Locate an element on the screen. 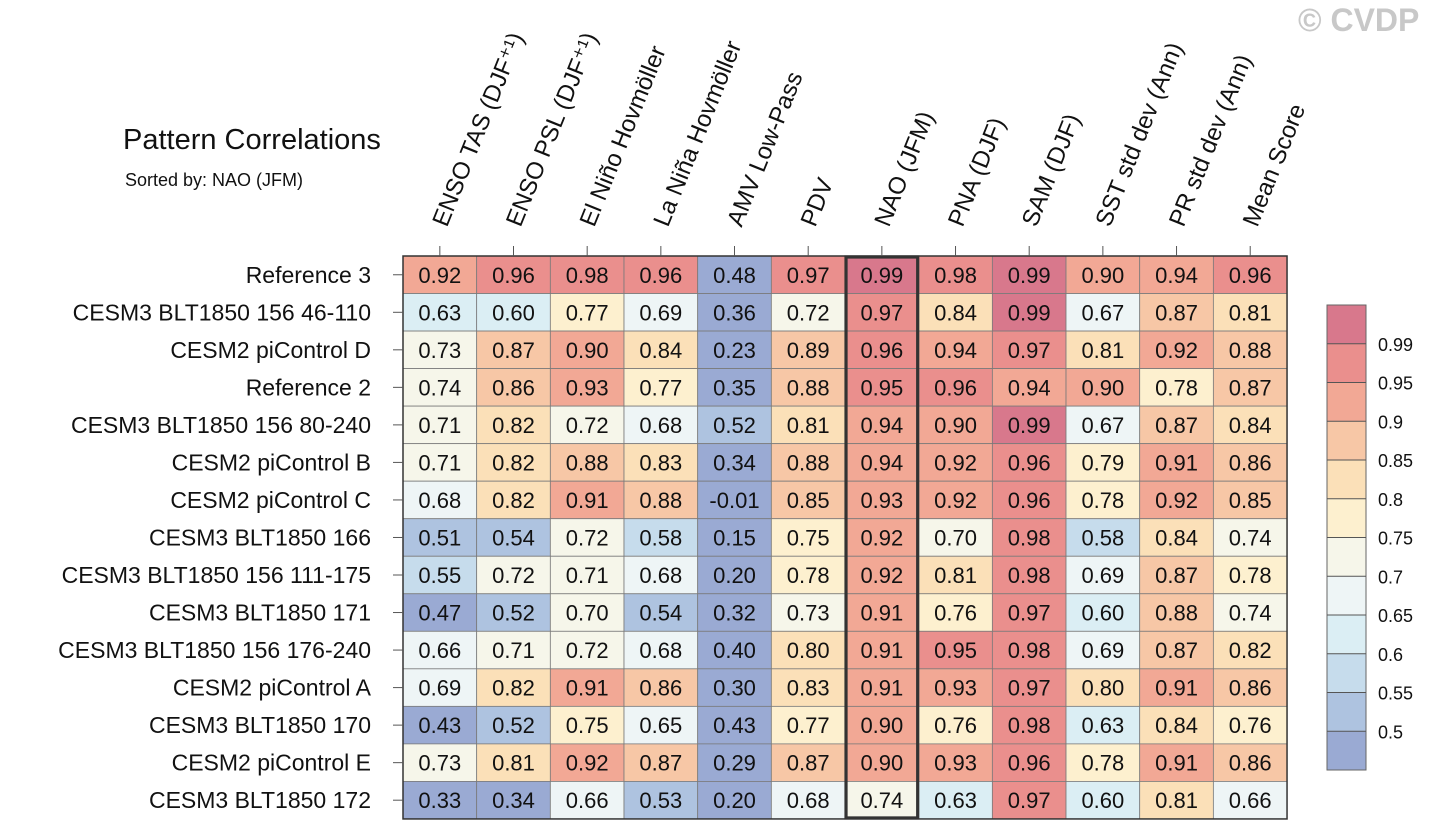  cell-value-label: 0.93 is located at coordinates (955, 688).